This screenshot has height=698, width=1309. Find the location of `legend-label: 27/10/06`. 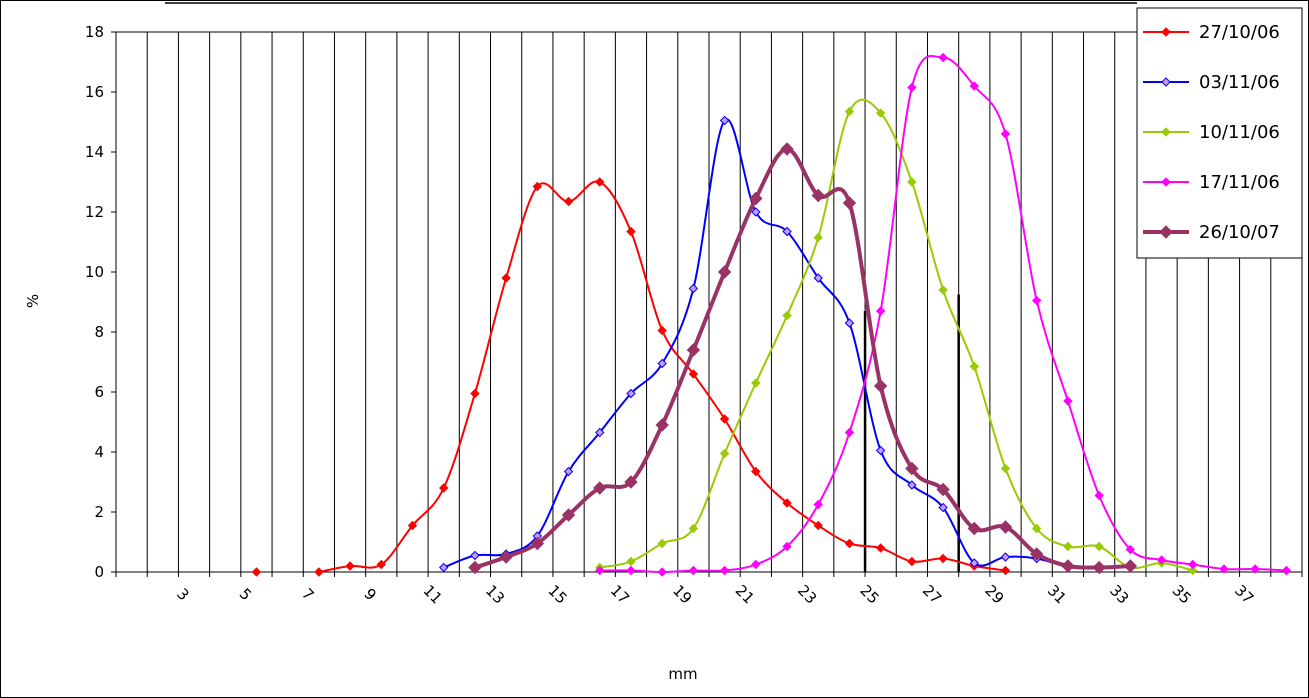

legend-label: 27/10/06 is located at coordinates (1239, 32).